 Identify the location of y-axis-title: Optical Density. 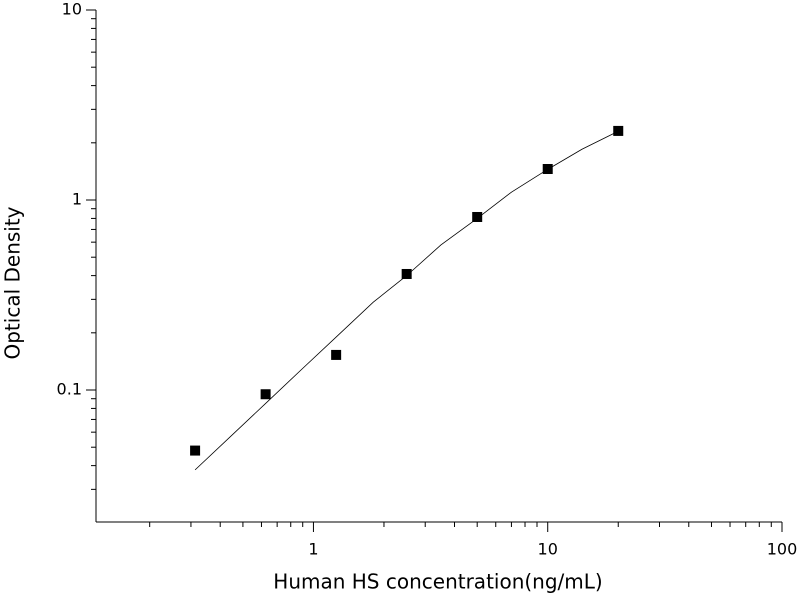
(13, 282).